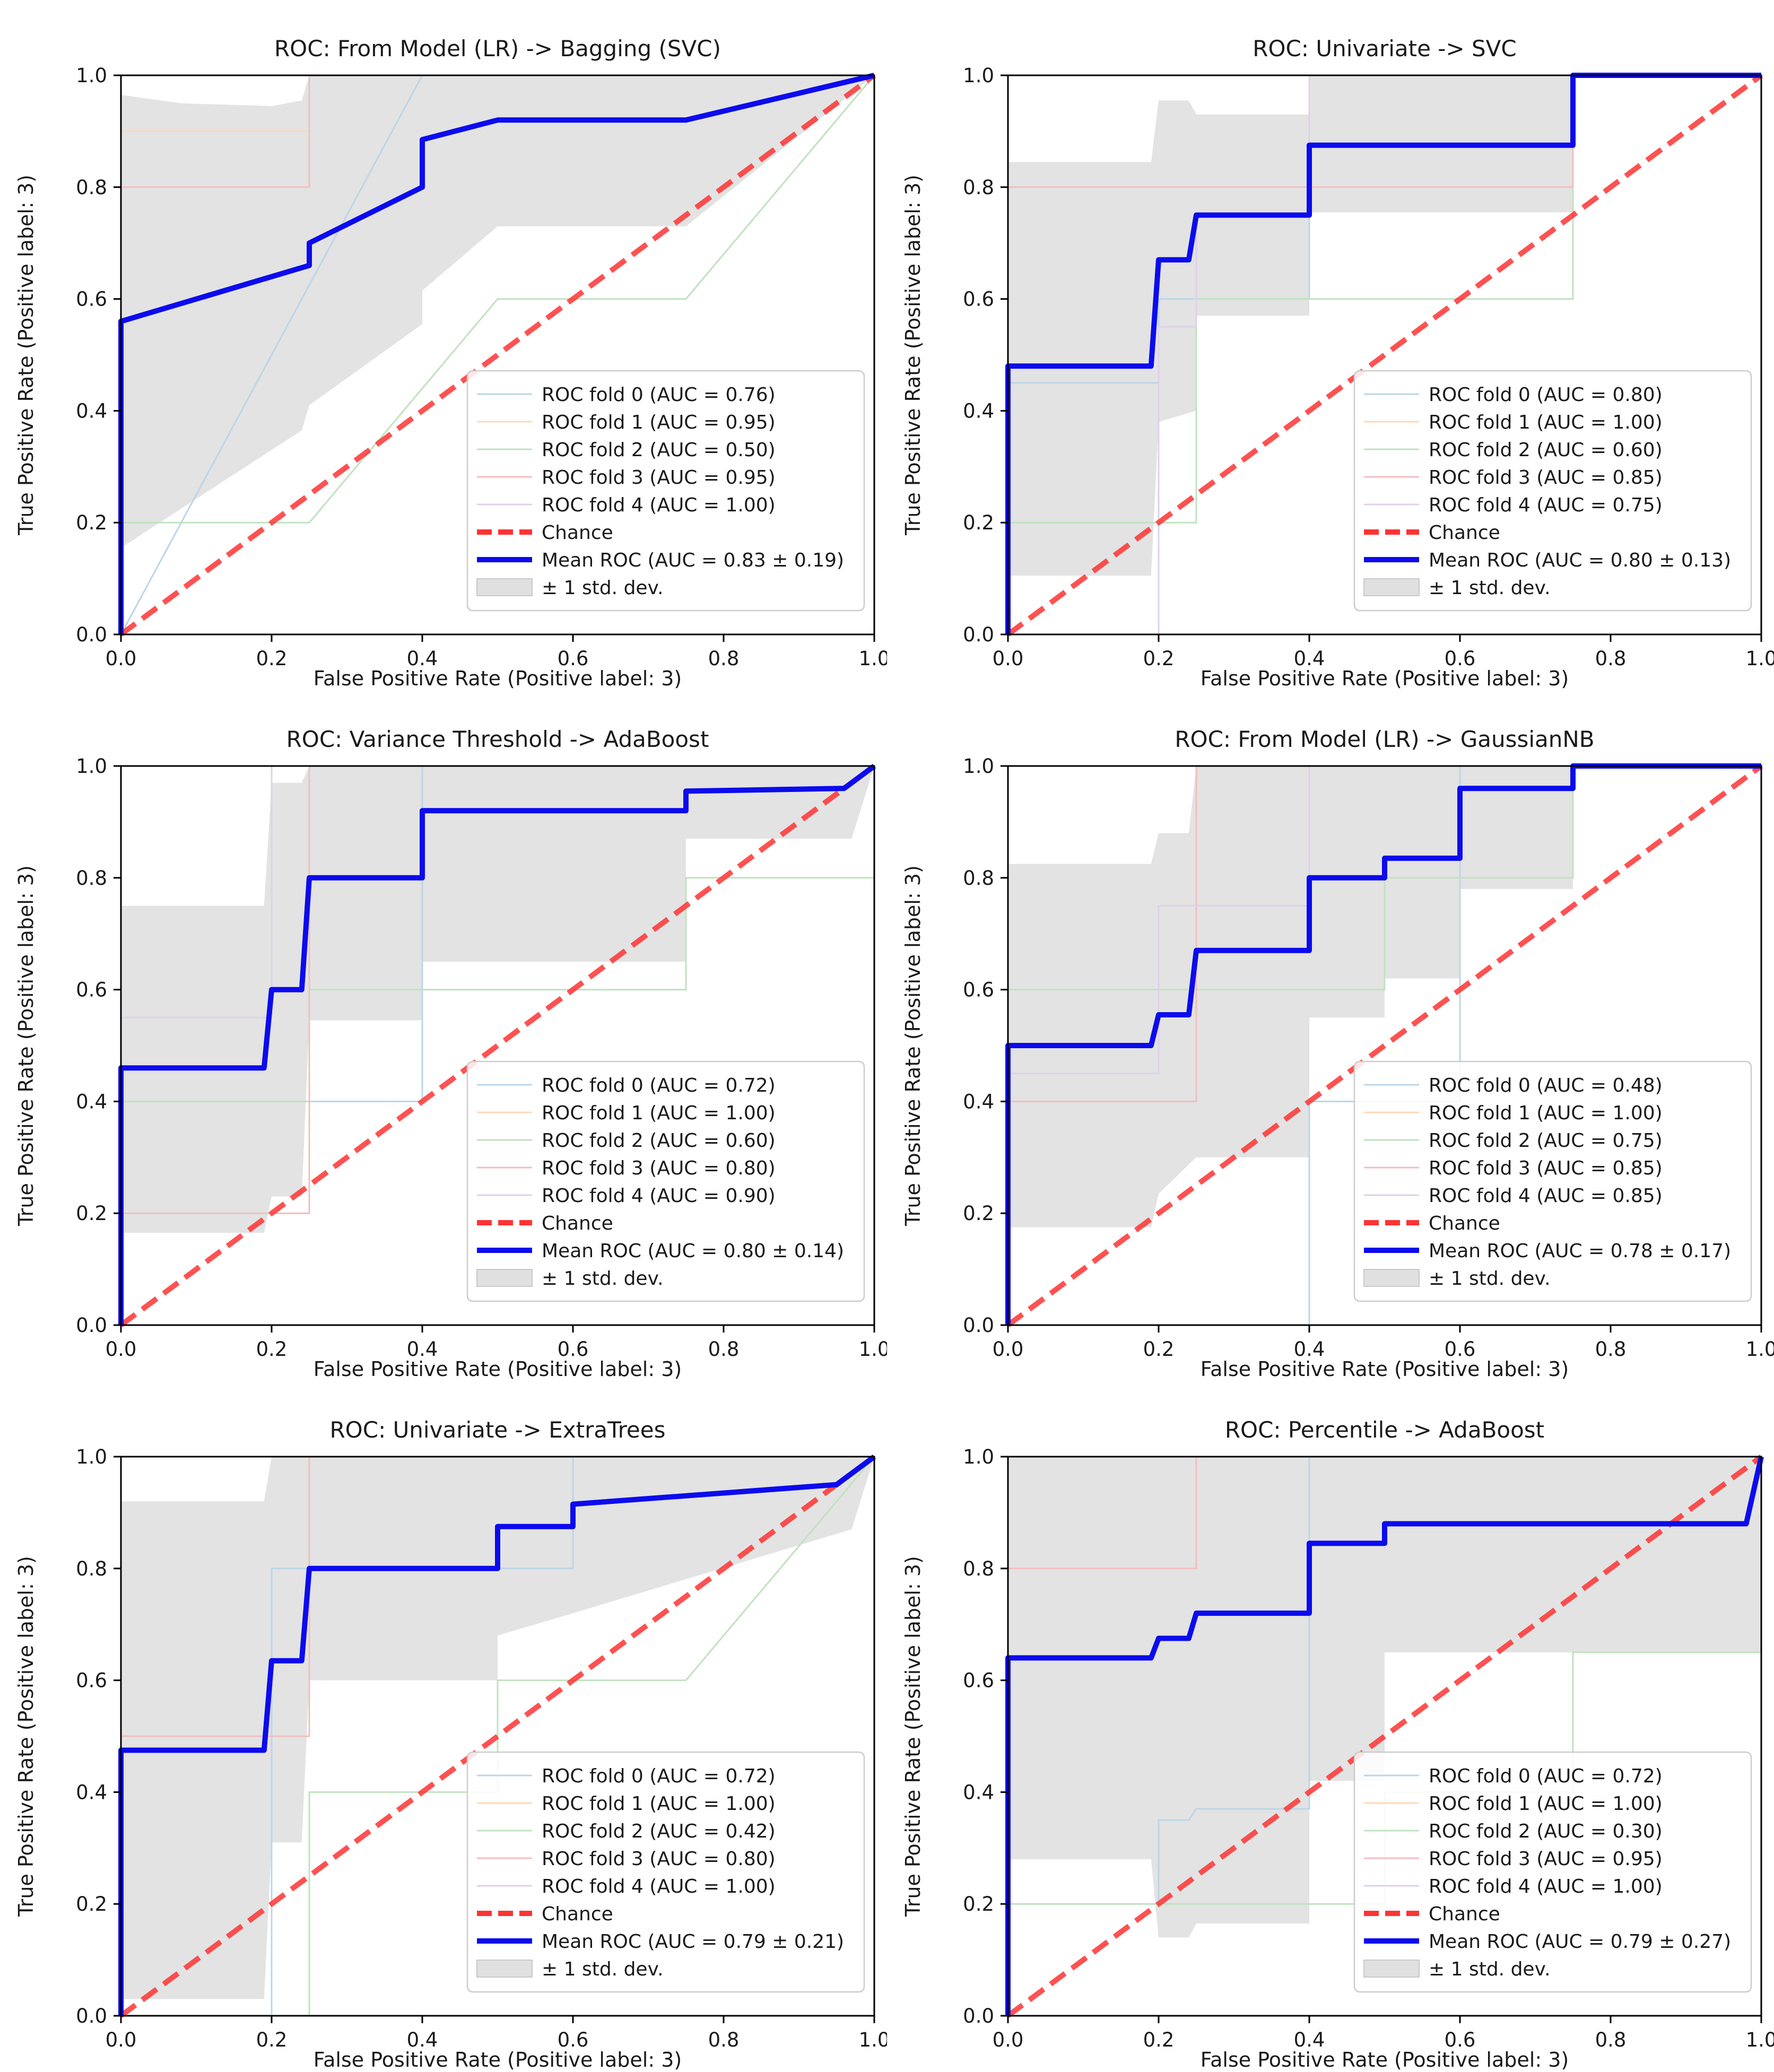 This screenshot has height=2072, width=1774. I want to click on legend-item-label: ROC fold 1 (AUC = 0.95), so click(659, 422).